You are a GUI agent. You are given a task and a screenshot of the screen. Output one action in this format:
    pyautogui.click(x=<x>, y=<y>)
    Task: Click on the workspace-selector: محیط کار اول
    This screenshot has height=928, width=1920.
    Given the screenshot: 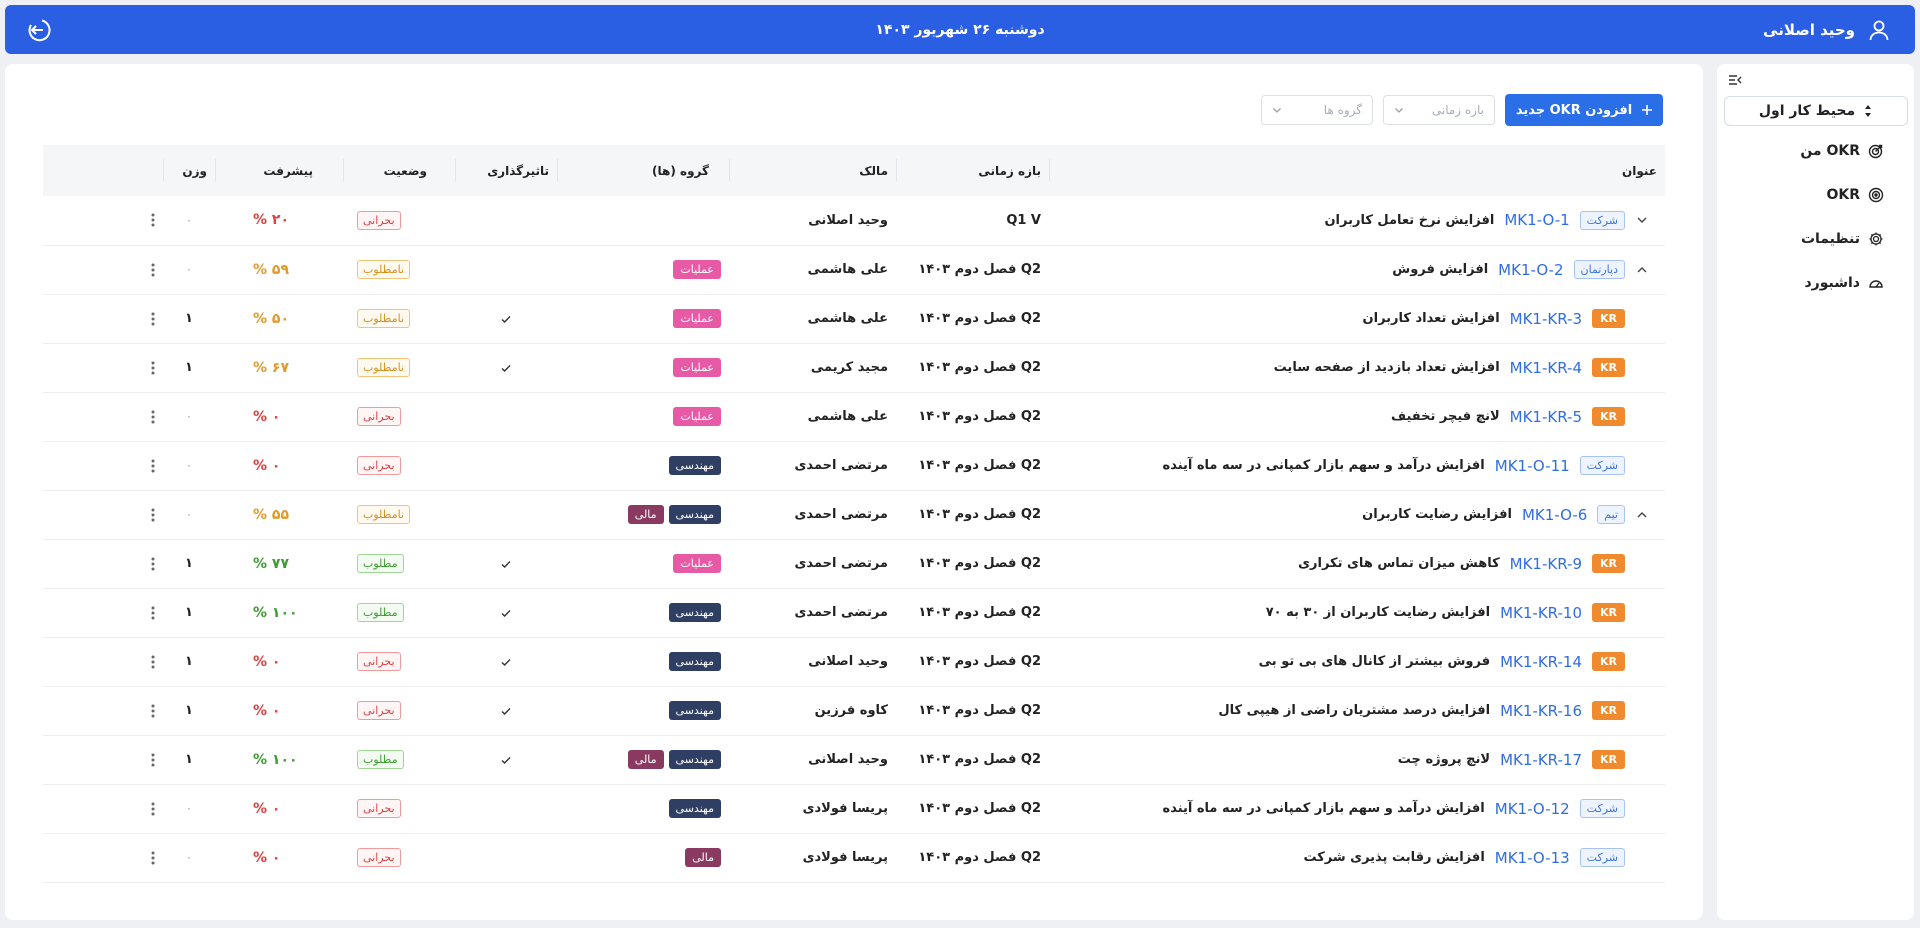 What is the action you would take?
    pyautogui.click(x=1816, y=111)
    